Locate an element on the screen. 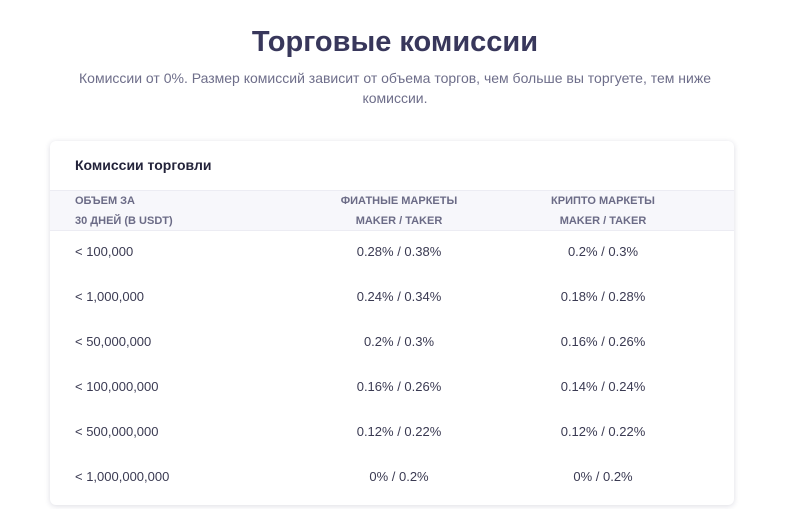 Image resolution: width=790 pixels, height=509 pixels. volume-cell: < 50,000,000 is located at coordinates (113, 341).